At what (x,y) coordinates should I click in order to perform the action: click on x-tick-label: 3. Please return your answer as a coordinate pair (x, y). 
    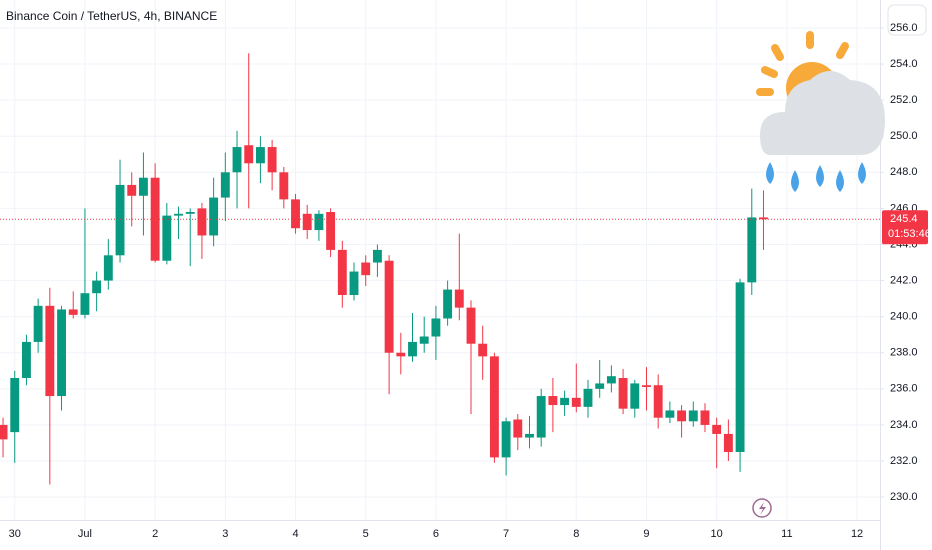
    Looking at the image, I should click on (225, 534).